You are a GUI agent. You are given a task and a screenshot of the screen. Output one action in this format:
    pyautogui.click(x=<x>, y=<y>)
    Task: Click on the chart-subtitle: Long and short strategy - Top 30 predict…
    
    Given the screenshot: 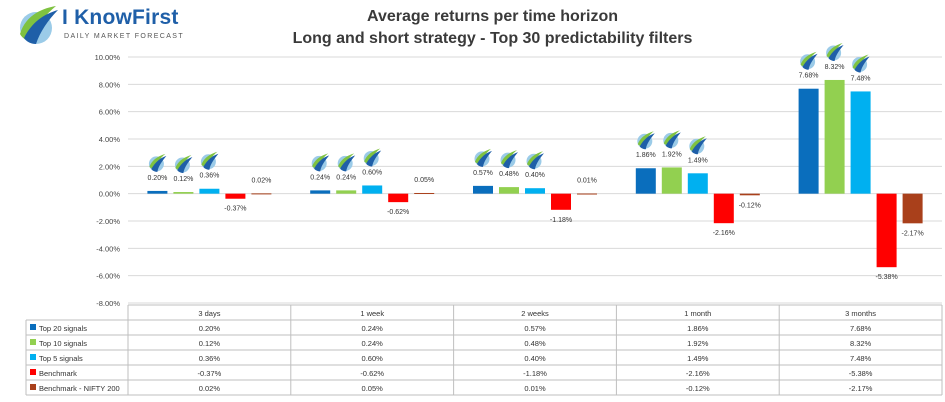 What is the action you would take?
    pyautogui.click(x=492, y=38)
    